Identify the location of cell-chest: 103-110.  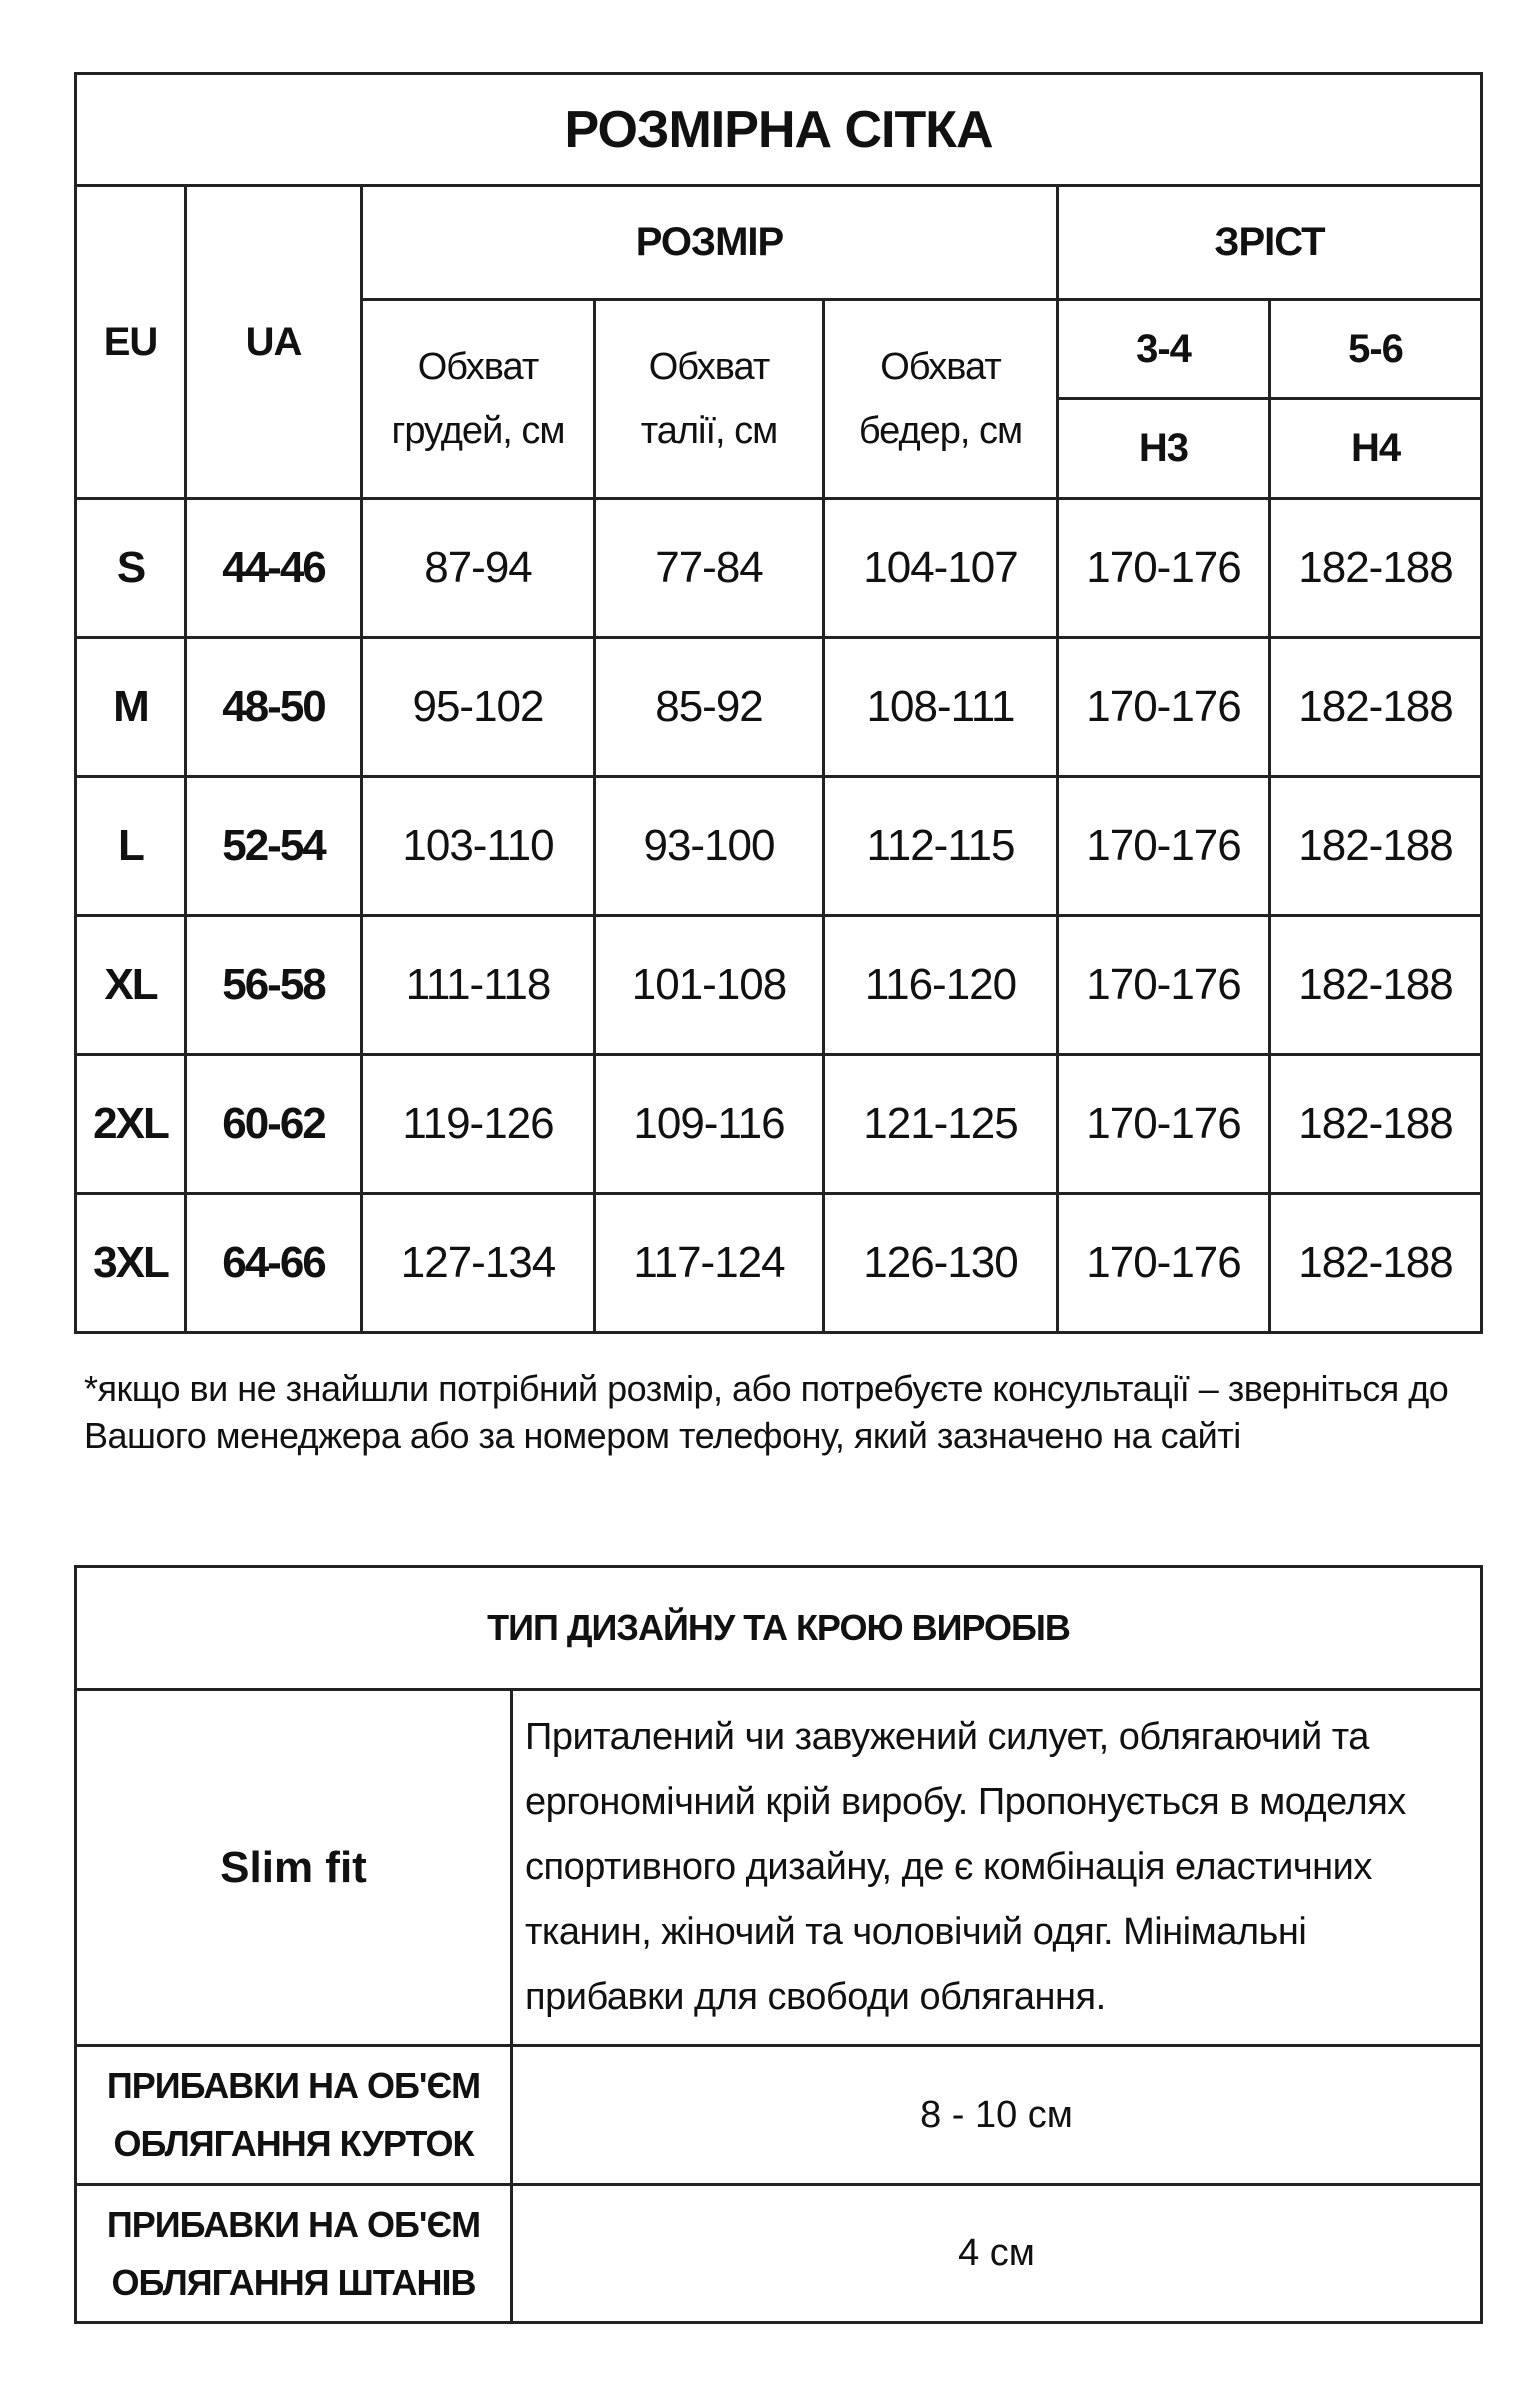
(478, 846).